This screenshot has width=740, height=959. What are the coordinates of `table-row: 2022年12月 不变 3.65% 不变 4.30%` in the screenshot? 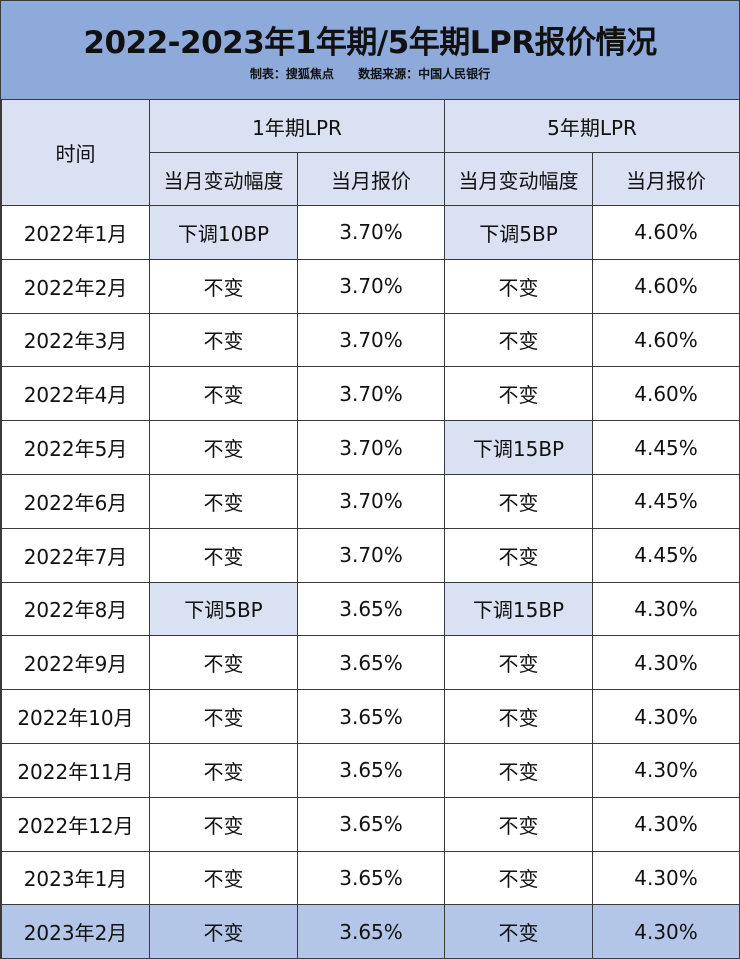 It's located at (370, 824).